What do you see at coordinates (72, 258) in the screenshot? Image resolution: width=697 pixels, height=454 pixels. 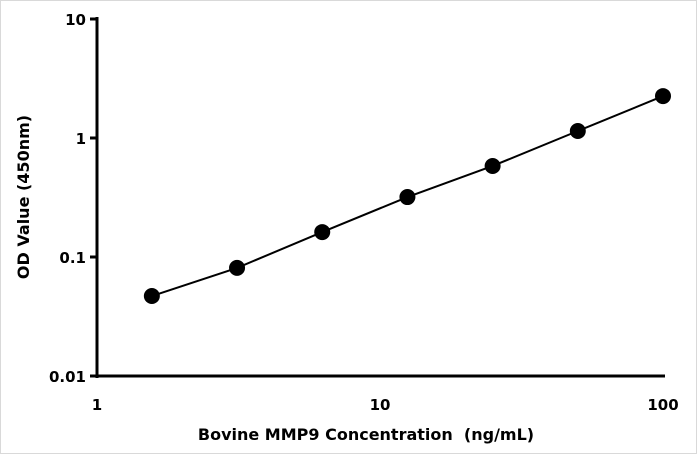 I see `y-tick-label: 0.1` at bounding box center [72, 258].